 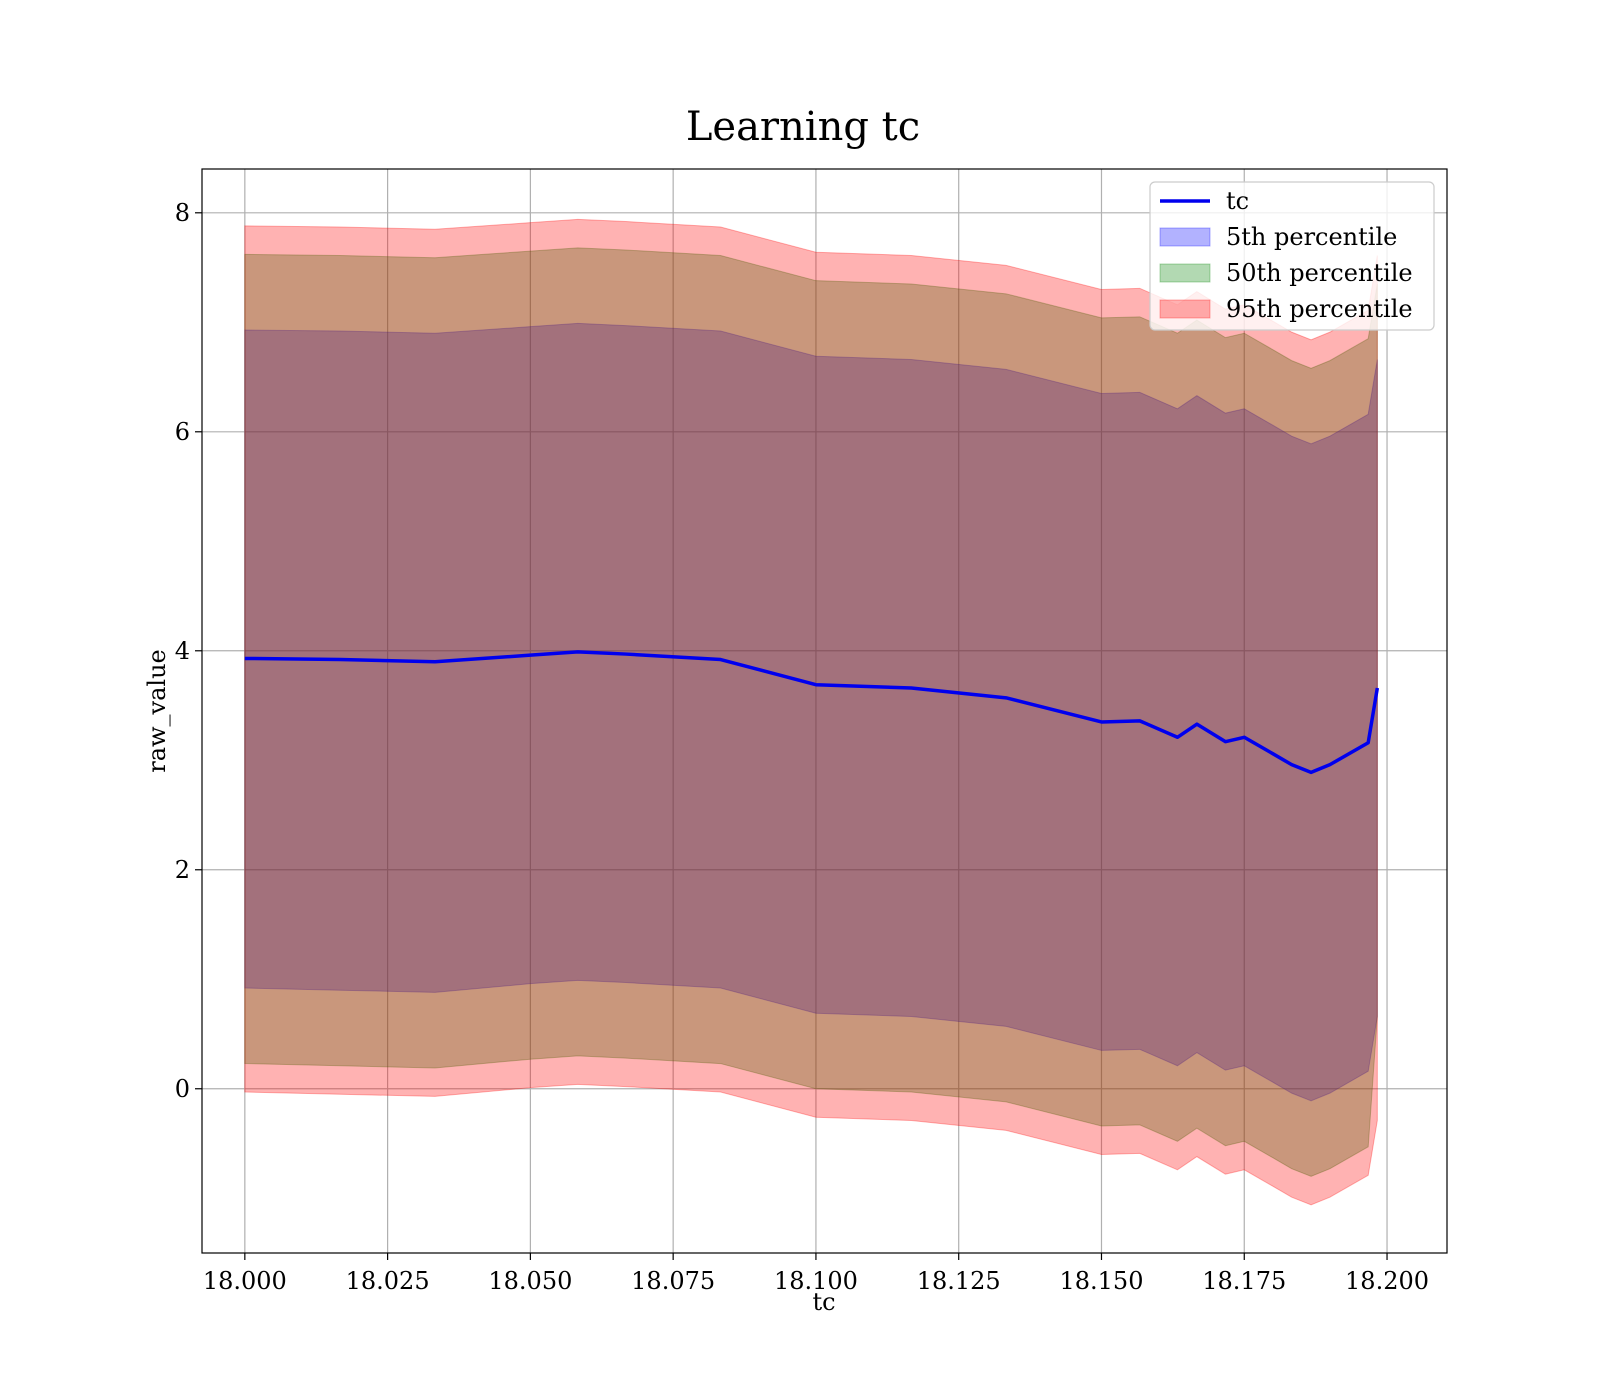 I want to click on legend-box, so click(x=1292, y=256).